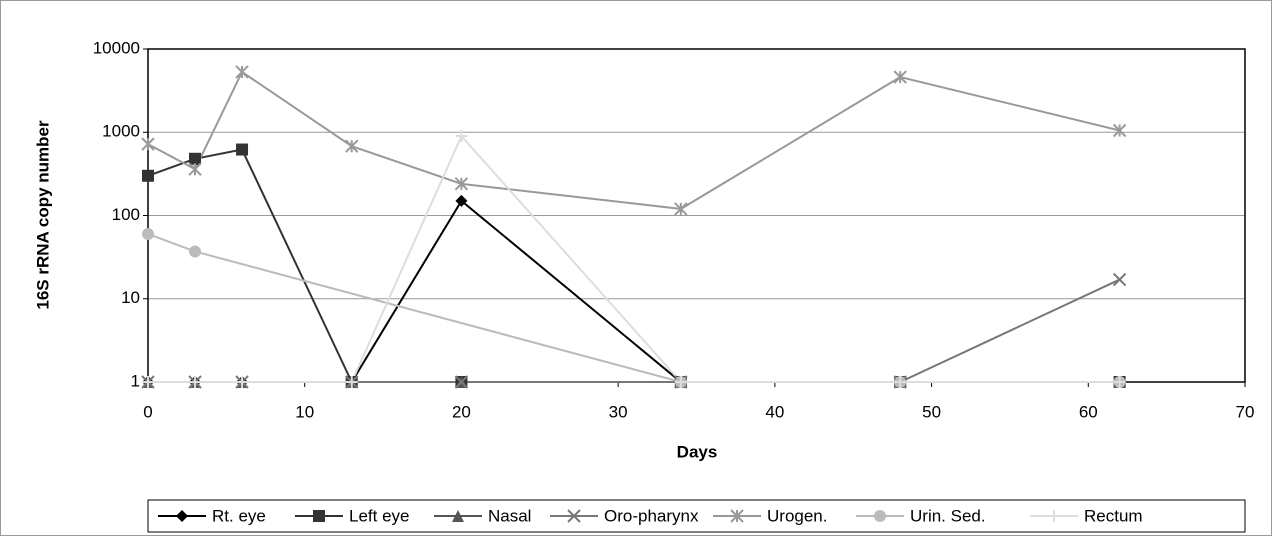 This screenshot has width=1272, height=536. What do you see at coordinates (304, 411) in the screenshot?
I see `x-tick-label: 10` at bounding box center [304, 411].